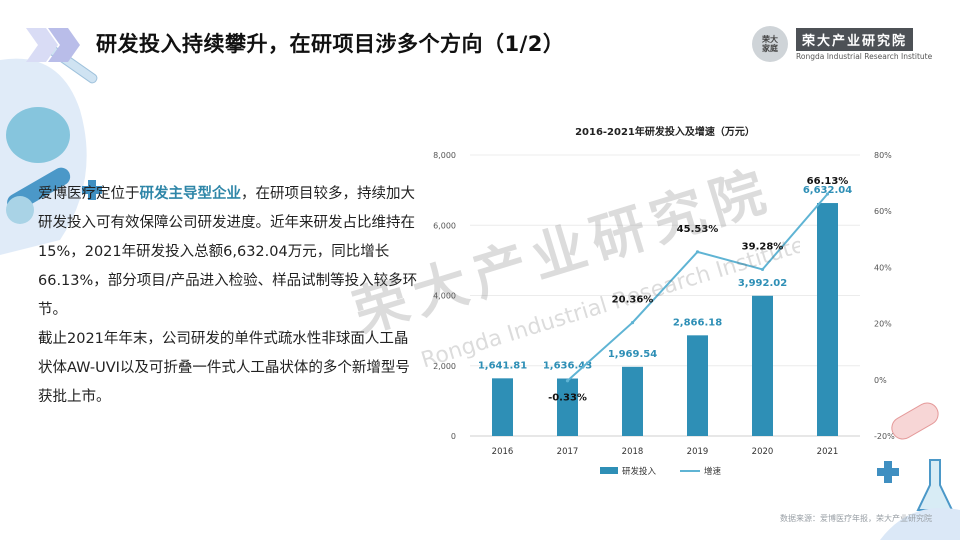  What do you see at coordinates (762, 269) in the screenshot?
I see `growth-point-2020` at bounding box center [762, 269].